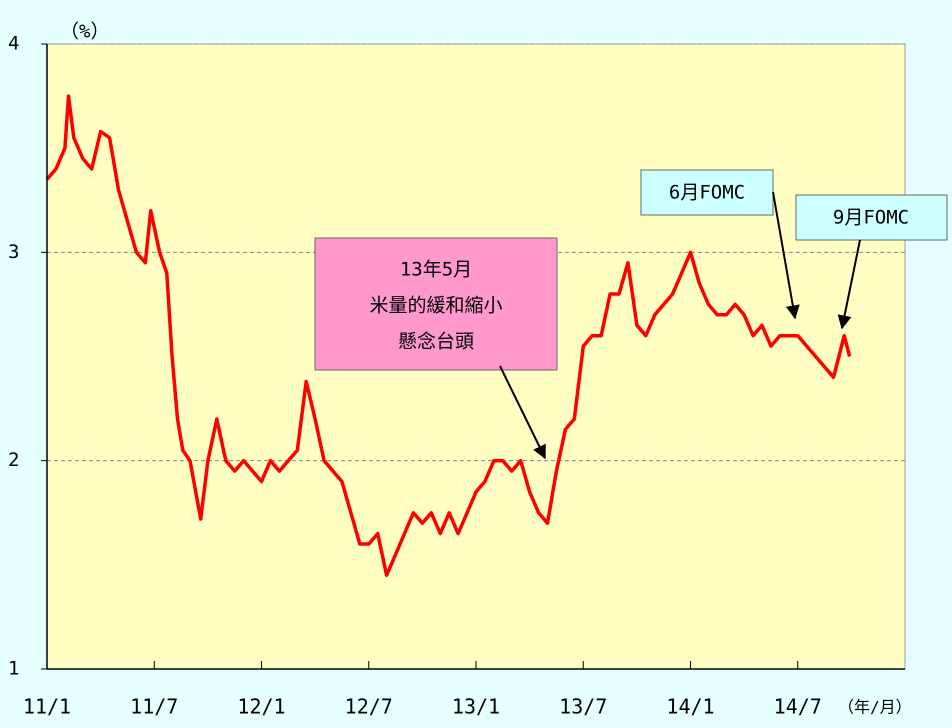  Describe the element at coordinates (875, 707) in the screenshot. I see `x-unit-label: （年/月）` at that location.